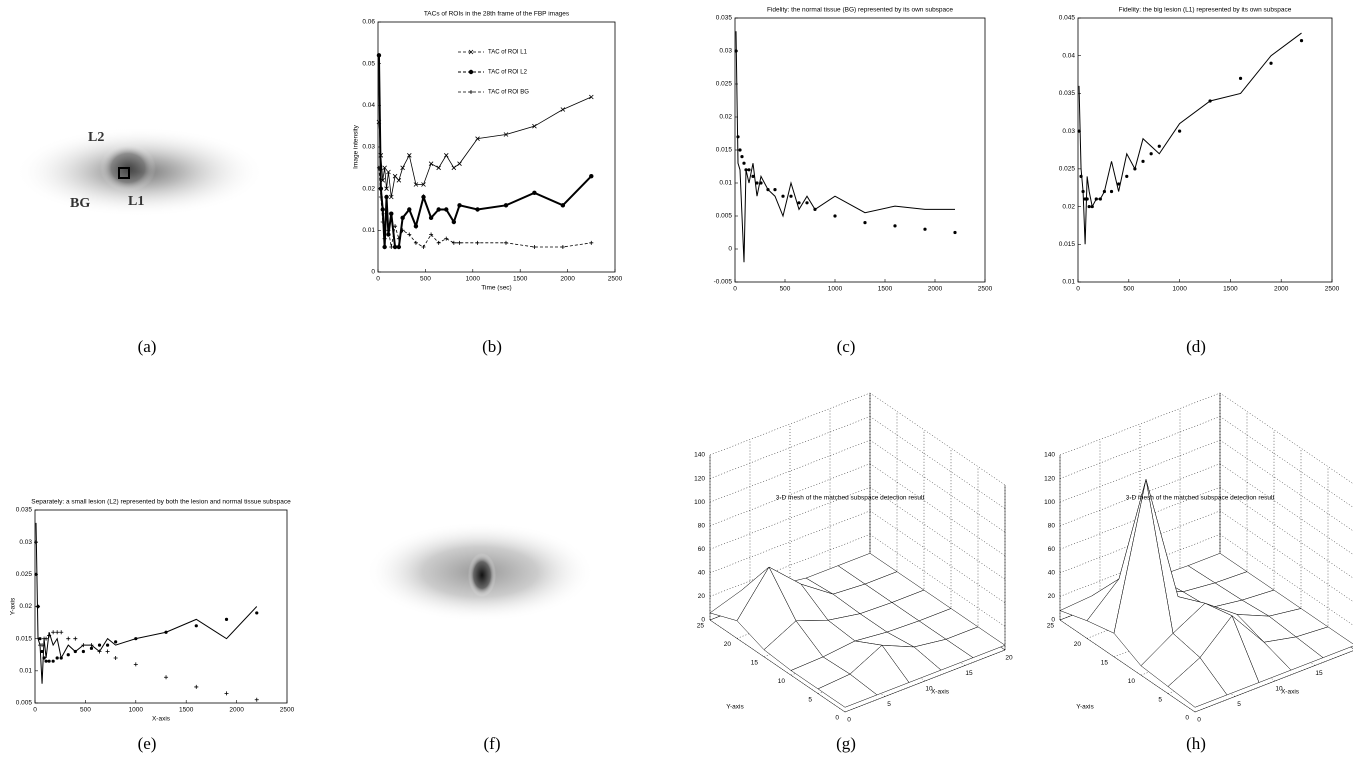 Image resolution: width=1353 pixels, height=761 pixels. Describe the element at coordinates (496, 288) in the screenshot. I see `x-axis-label: Time (sec)` at that location.